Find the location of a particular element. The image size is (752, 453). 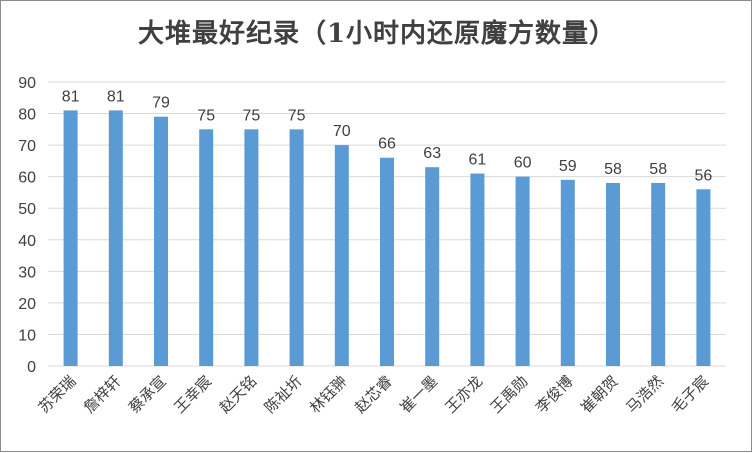

data-label: 61 is located at coordinates (478, 160).